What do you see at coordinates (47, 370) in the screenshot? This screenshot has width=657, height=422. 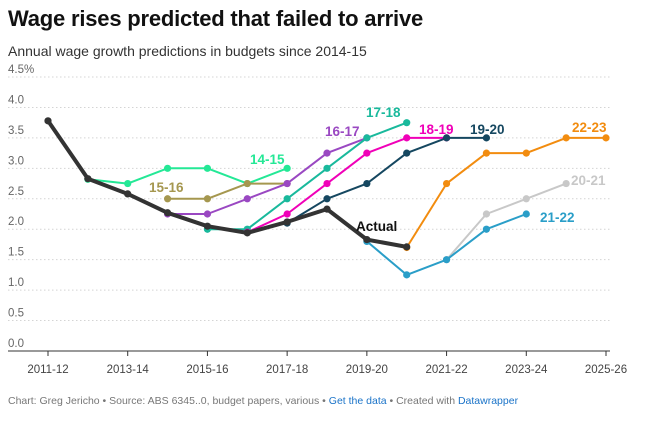 I see `x-tick-label: 2011-12` at bounding box center [47, 370].